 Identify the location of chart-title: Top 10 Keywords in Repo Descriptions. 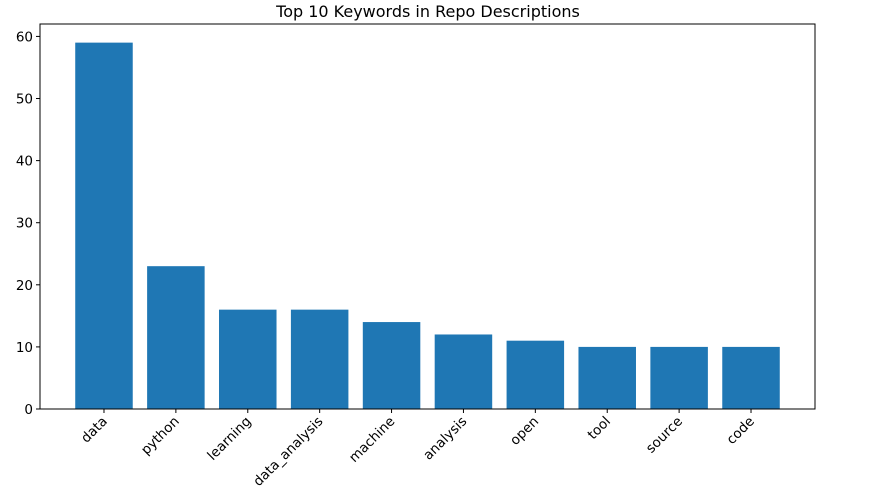
(427, 11).